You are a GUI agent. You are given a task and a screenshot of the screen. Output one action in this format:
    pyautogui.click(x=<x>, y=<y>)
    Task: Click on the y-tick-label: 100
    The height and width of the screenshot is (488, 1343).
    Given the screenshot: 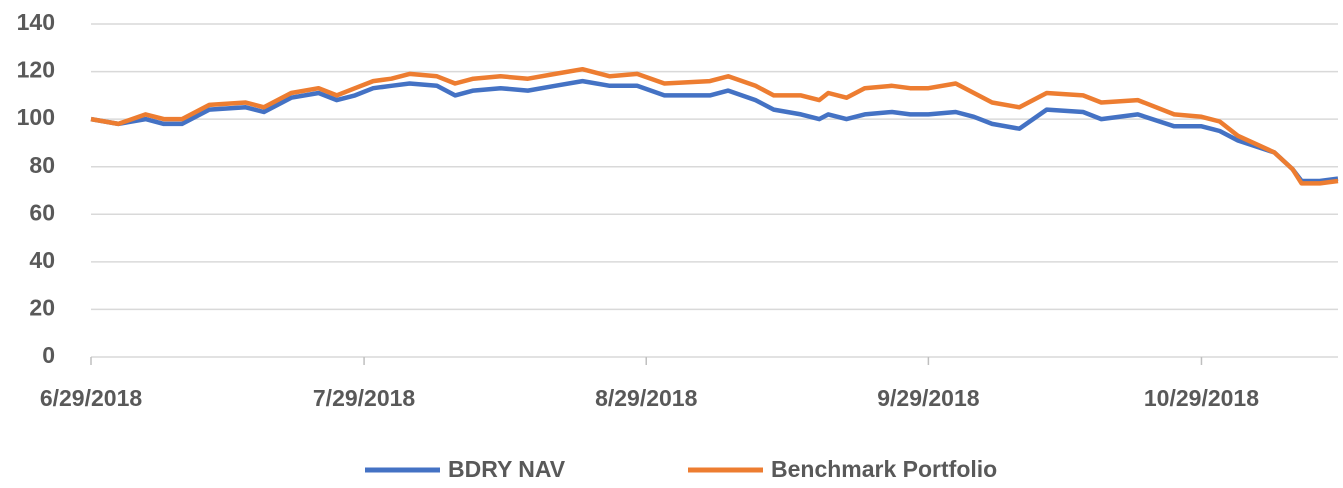 What is the action you would take?
    pyautogui.click(x=36, y=117)
    